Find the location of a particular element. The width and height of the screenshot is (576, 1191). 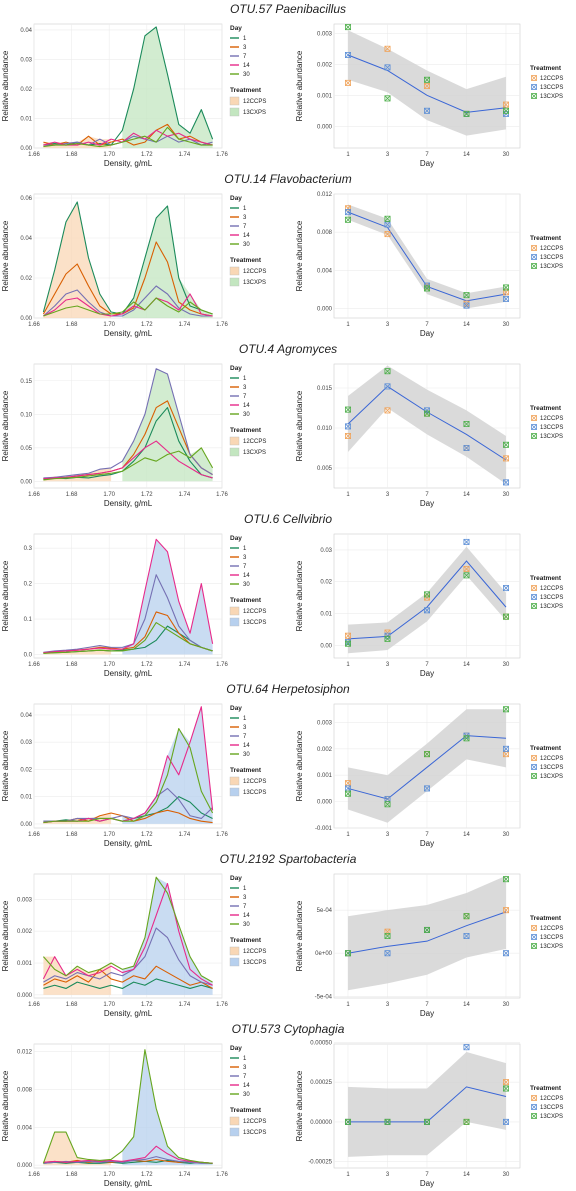

legend-key-12CCPS is located at coordinates (534, 928).